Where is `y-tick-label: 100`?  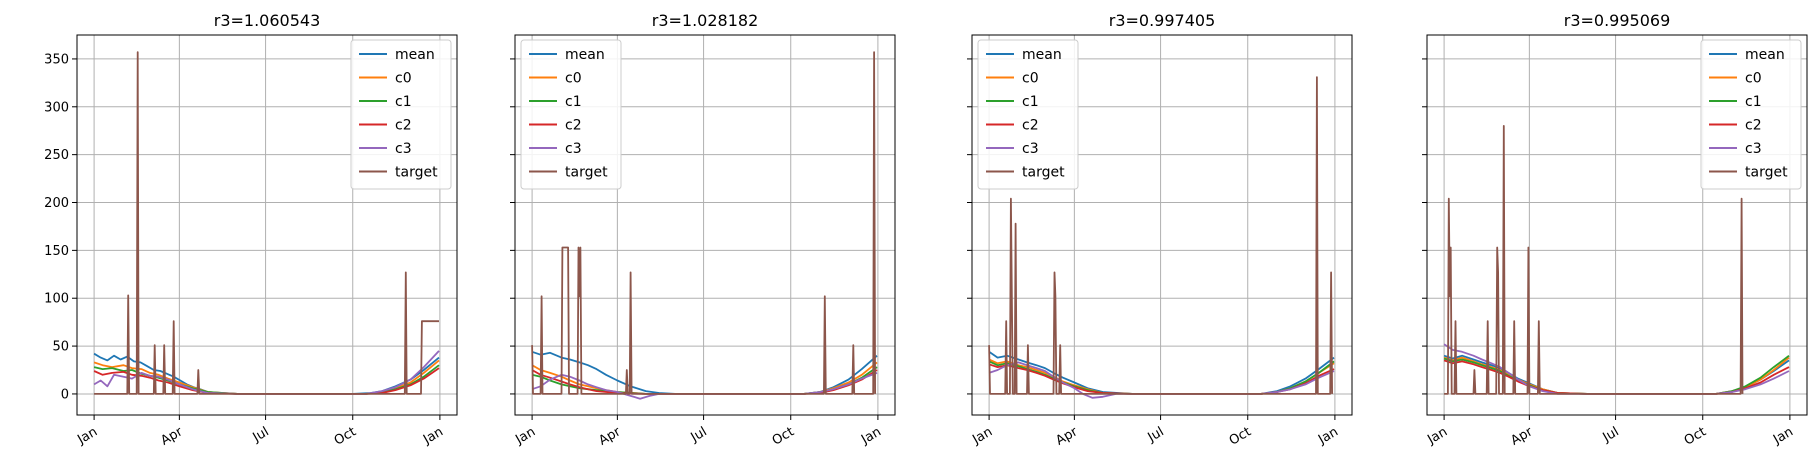
y-tick-label: 100 is located at coordinates (56, 299).